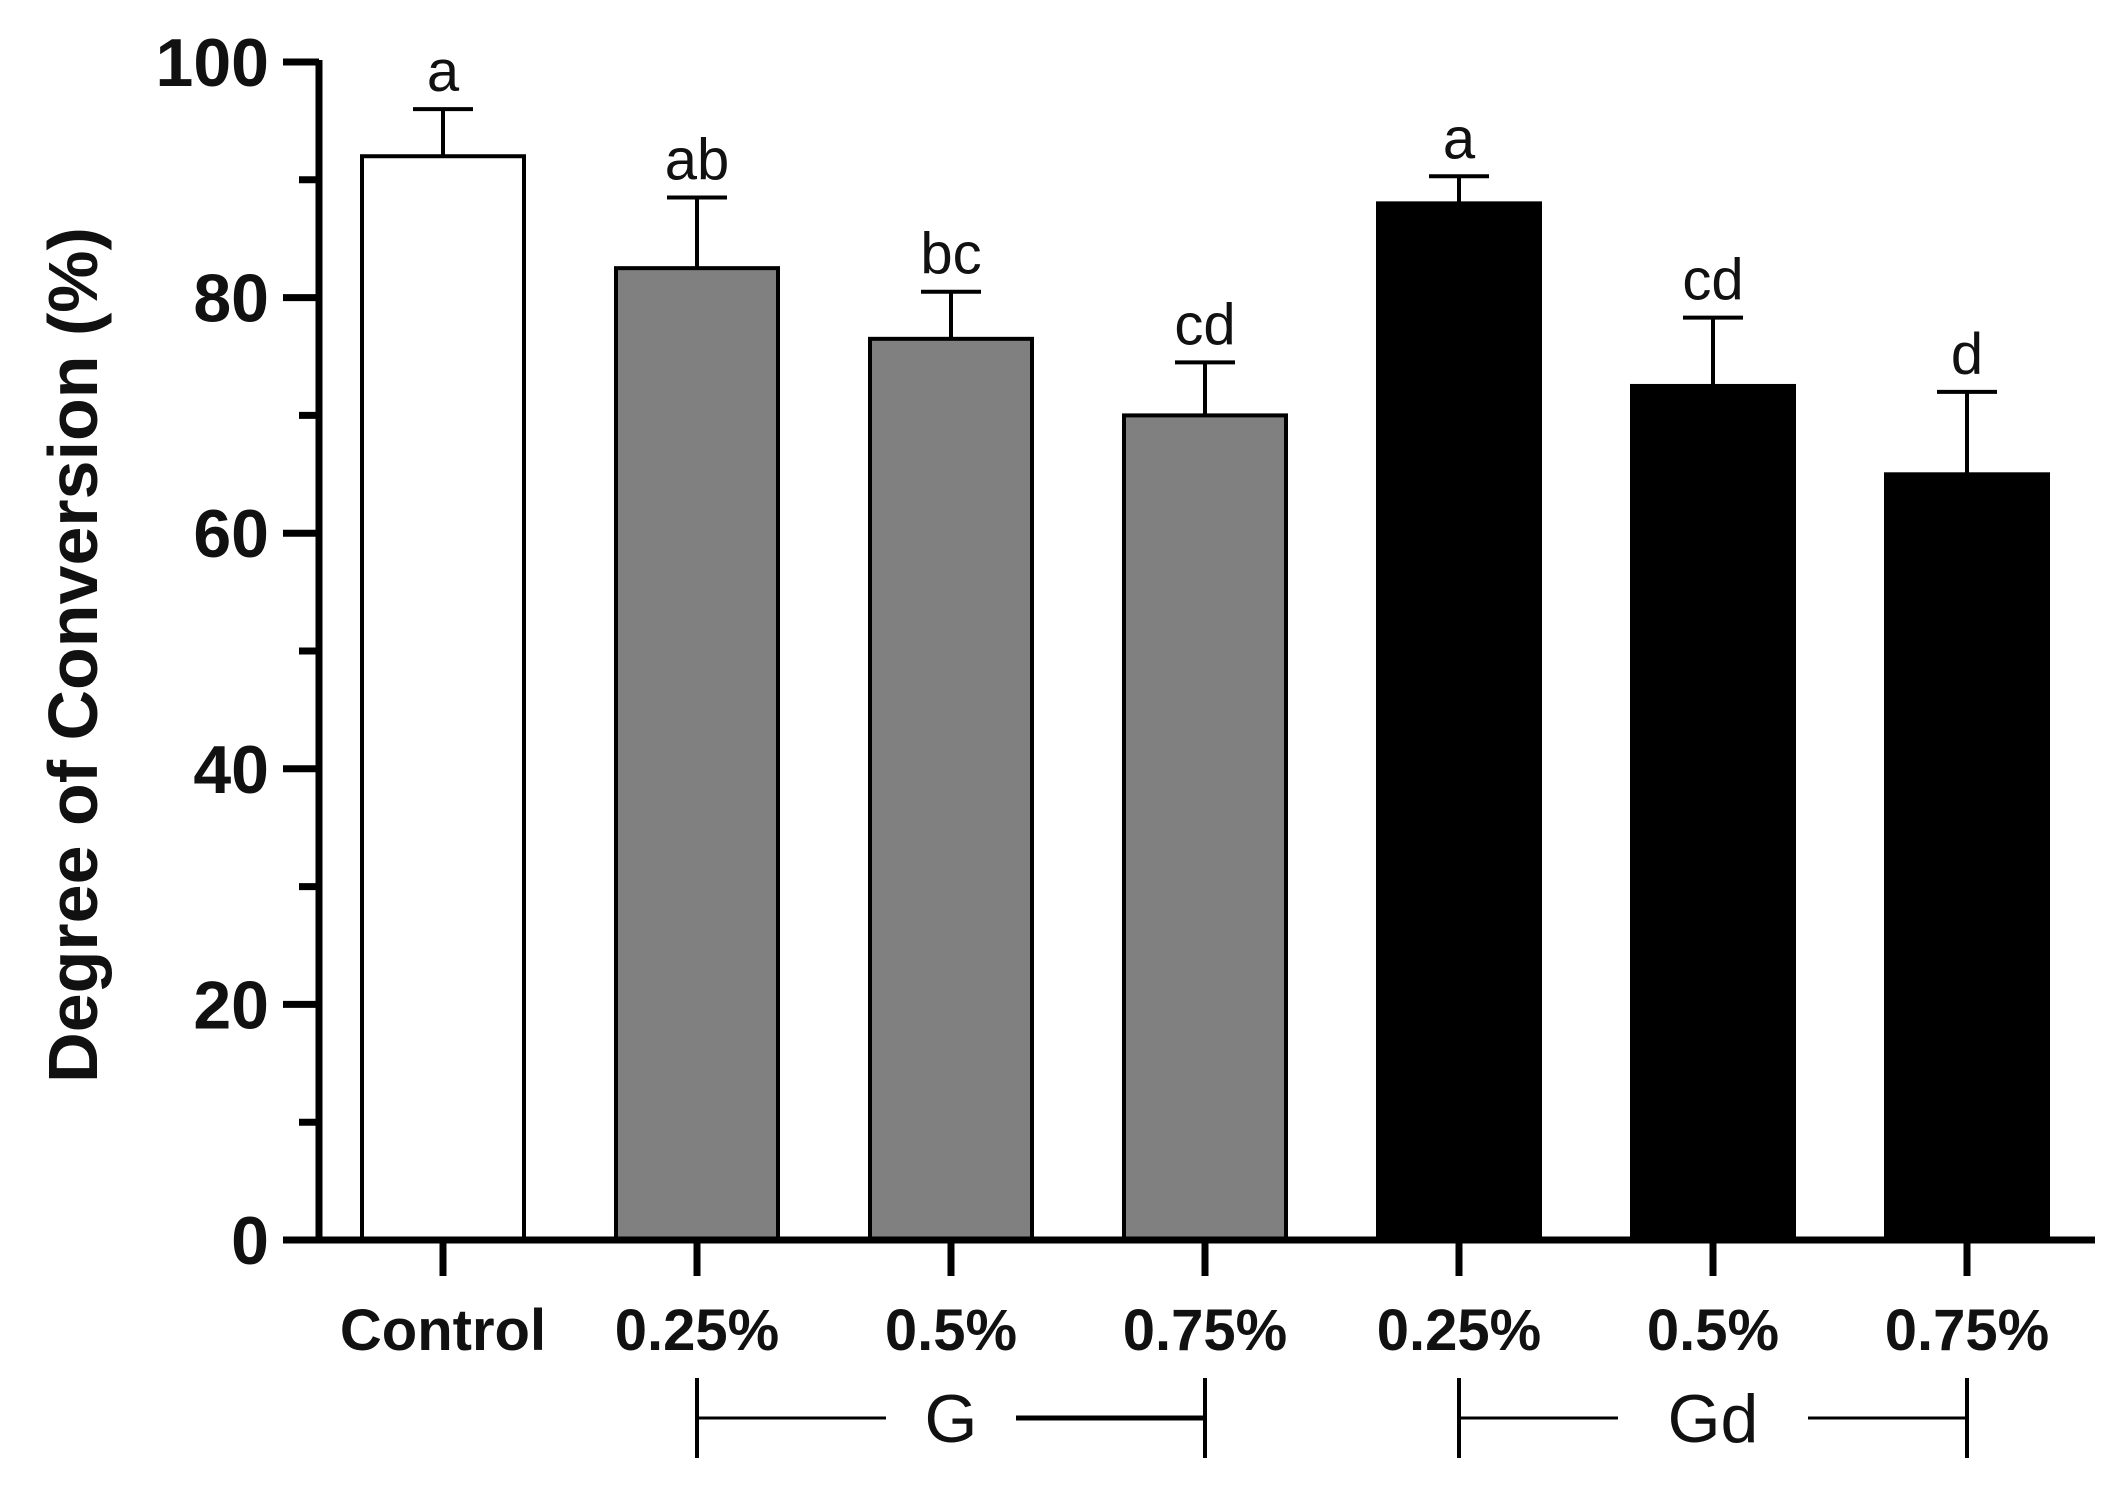 This screenshot has height=1500, width=2113. I want to click on x-tick-label-6: 0.75%, so click(1967, 1330).